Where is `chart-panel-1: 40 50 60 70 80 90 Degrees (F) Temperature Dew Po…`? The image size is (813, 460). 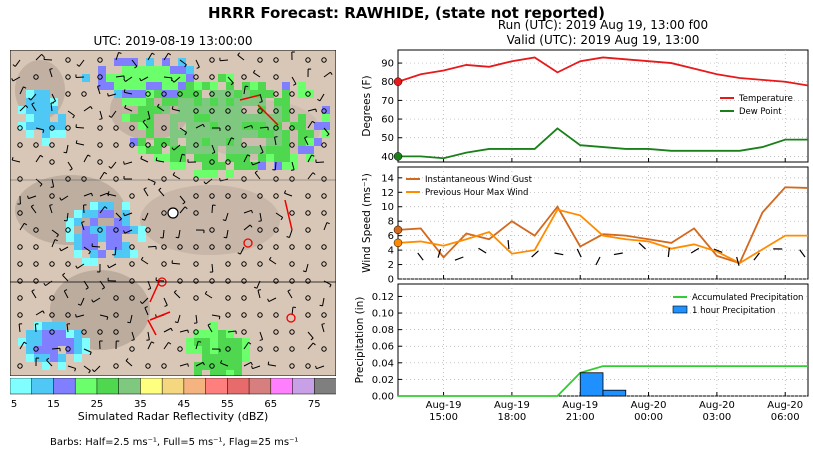 chart-panel-1: 40 50 60 70 80 90 Degrees (F) Temperature Dew Po… is located at coordinates (585, 106).